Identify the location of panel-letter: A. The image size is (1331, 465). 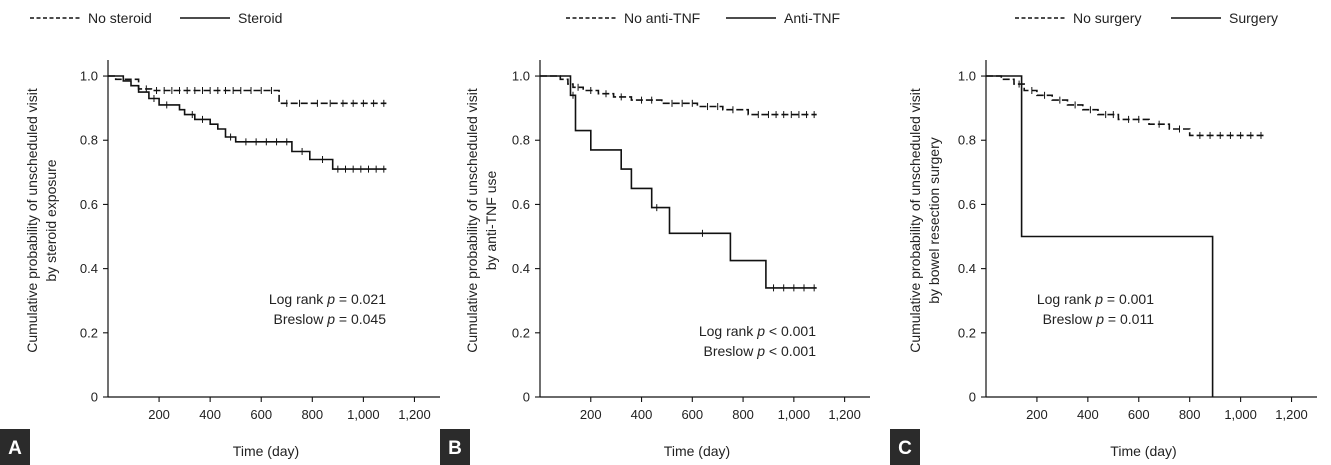
(15, 448).